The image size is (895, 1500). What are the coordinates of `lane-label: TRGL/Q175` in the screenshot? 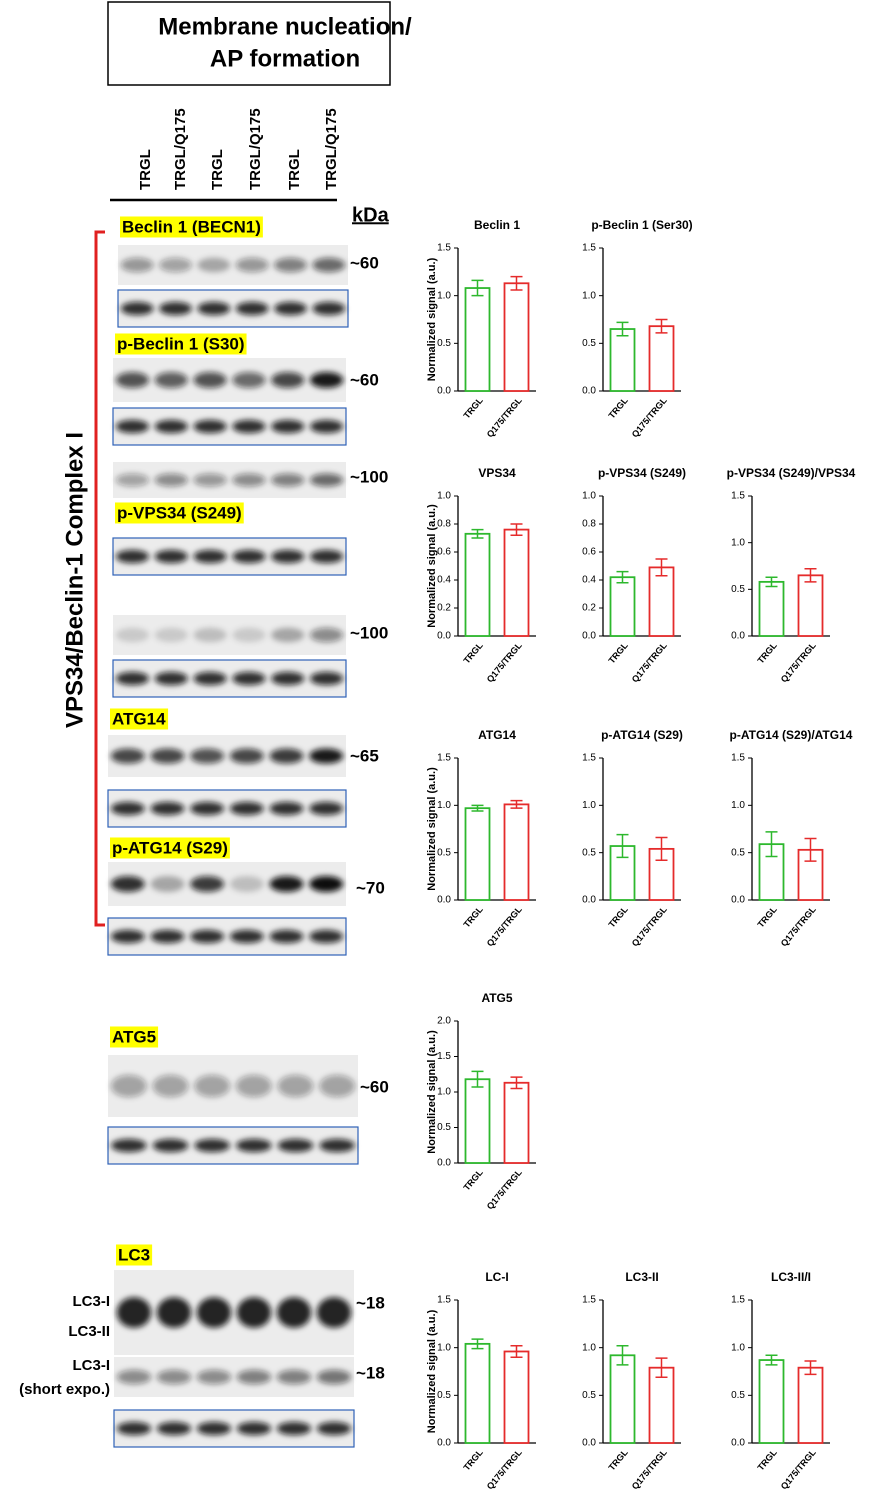 It's located at (331, 149).